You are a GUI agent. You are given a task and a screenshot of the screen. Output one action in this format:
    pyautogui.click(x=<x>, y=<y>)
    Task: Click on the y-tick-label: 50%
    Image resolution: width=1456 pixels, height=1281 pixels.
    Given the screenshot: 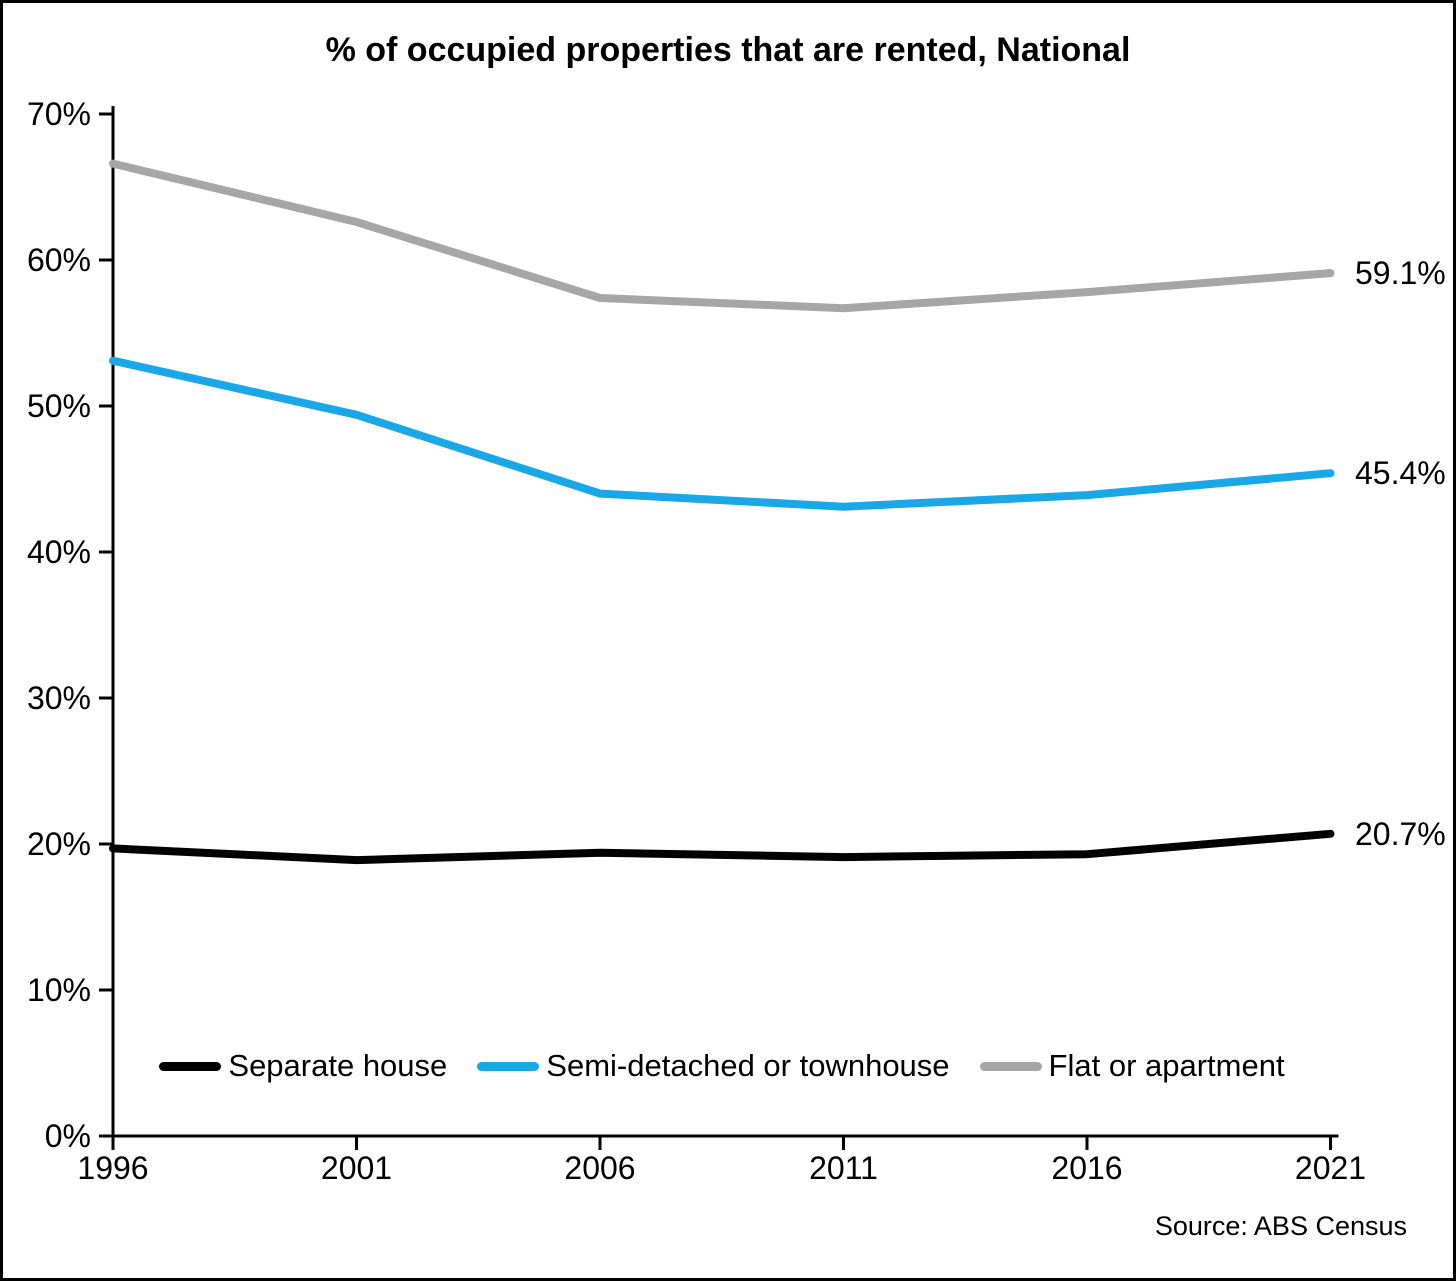 What is the action you would take?
    pyautogui.click(x=58, y=406)
    